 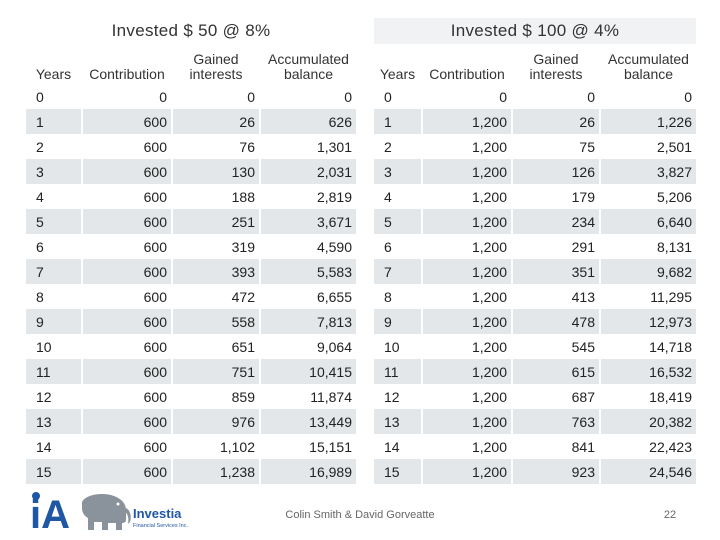 I want to click on table-row: 13 600 976 13,449, so click(x=191, y=421).